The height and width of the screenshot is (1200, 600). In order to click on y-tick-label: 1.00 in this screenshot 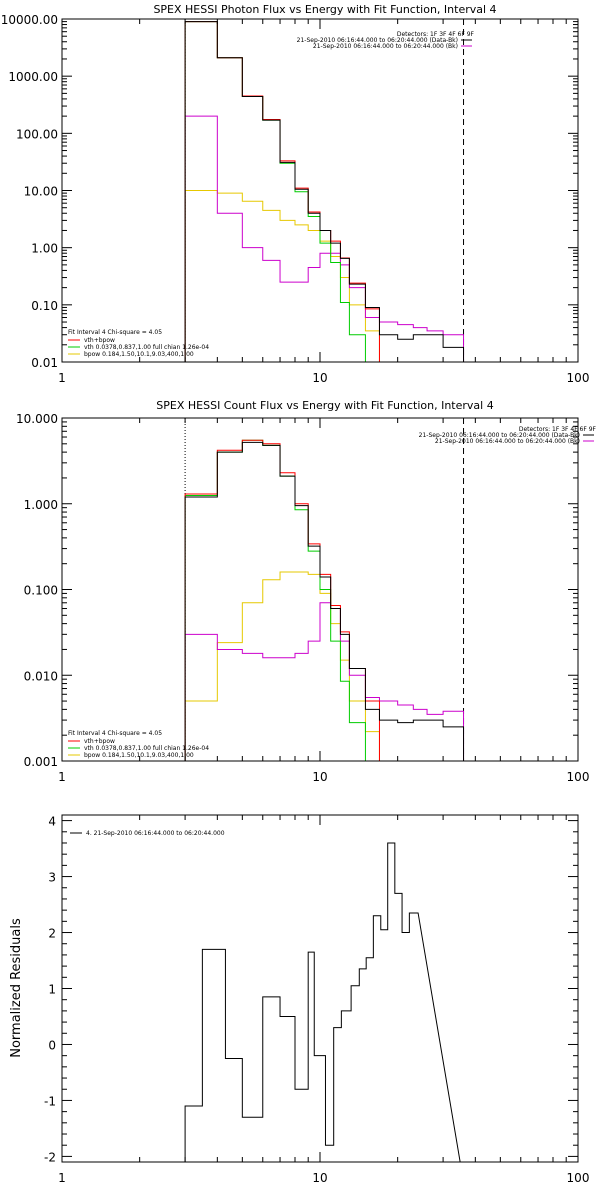, I will do `click(44, 249)`.